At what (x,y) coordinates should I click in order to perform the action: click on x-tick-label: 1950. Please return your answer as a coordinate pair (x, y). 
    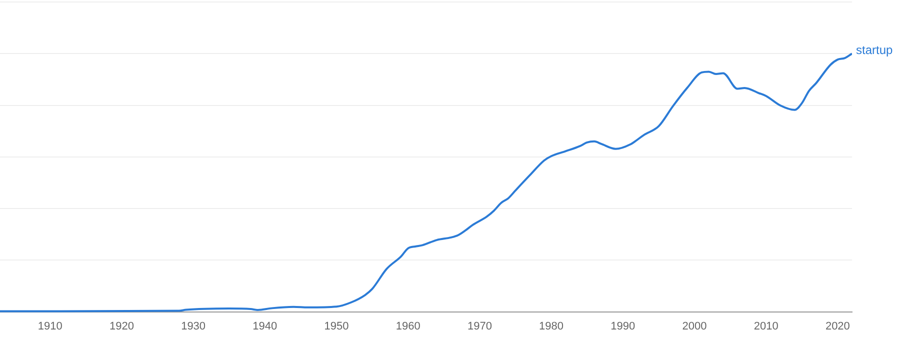
    Looking at the image, I should click on (336, 326).